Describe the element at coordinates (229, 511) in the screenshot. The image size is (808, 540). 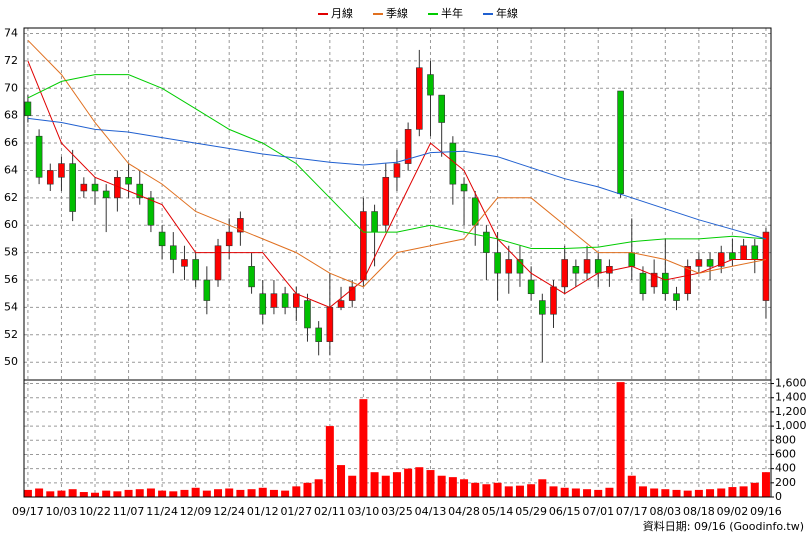
I see `x-tick-label: 12/24` at that location.